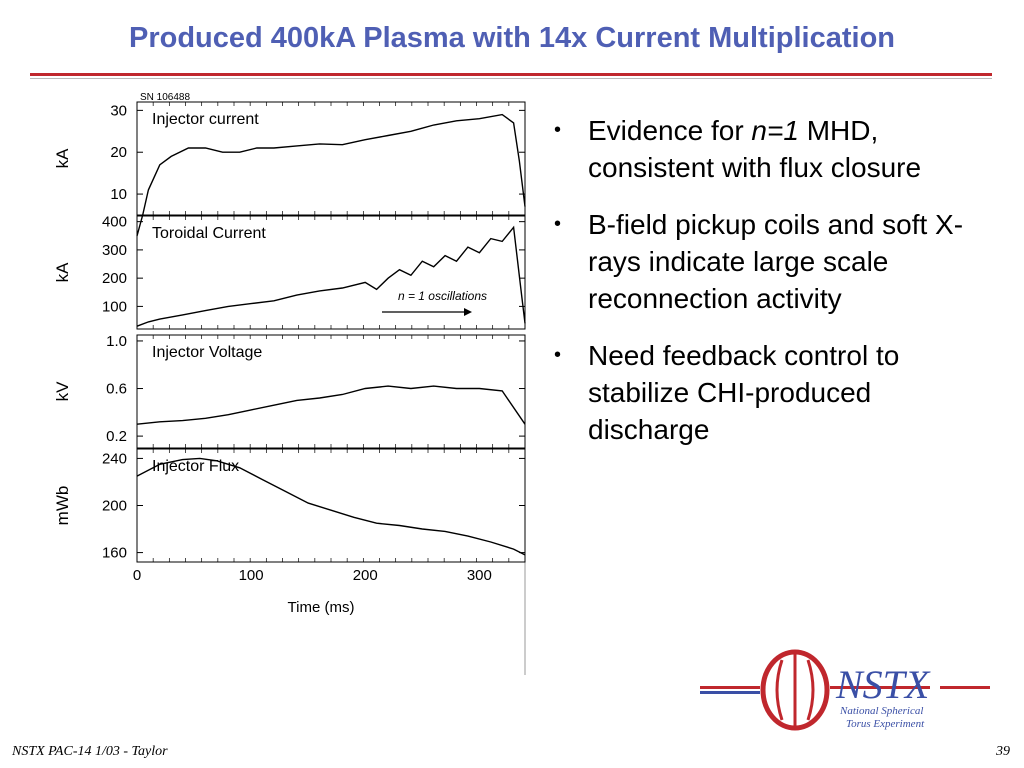  I want to click on panel-title: Toroidal Current, so click(209, 233).